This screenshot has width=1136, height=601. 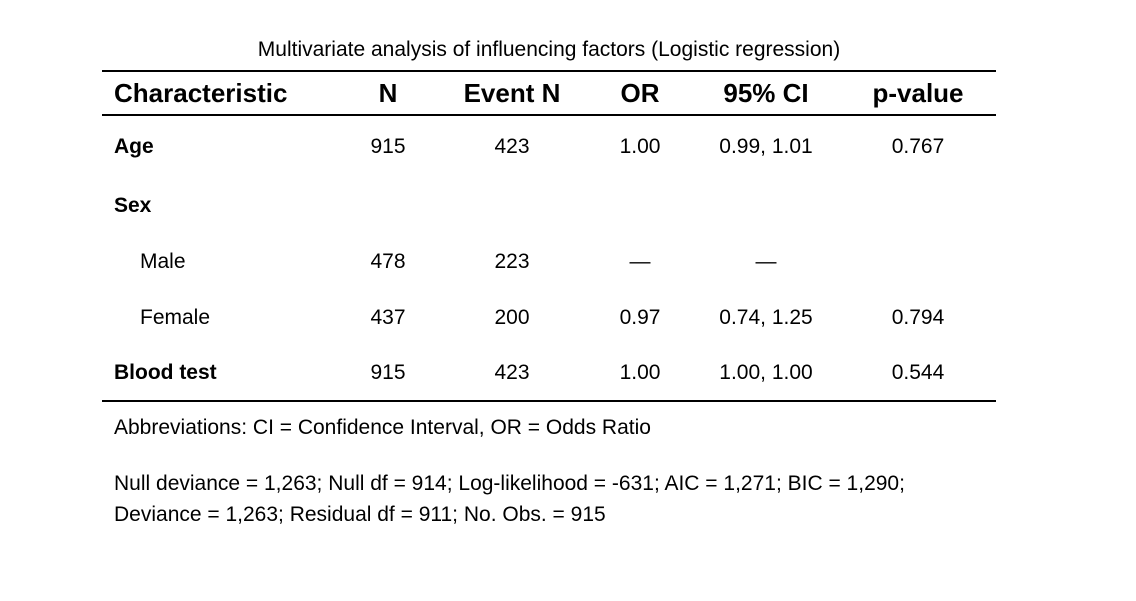 What do you see at coordinates (388, 206) in the screenshot?
I see `cell-n` at bounding box center [388, 206].